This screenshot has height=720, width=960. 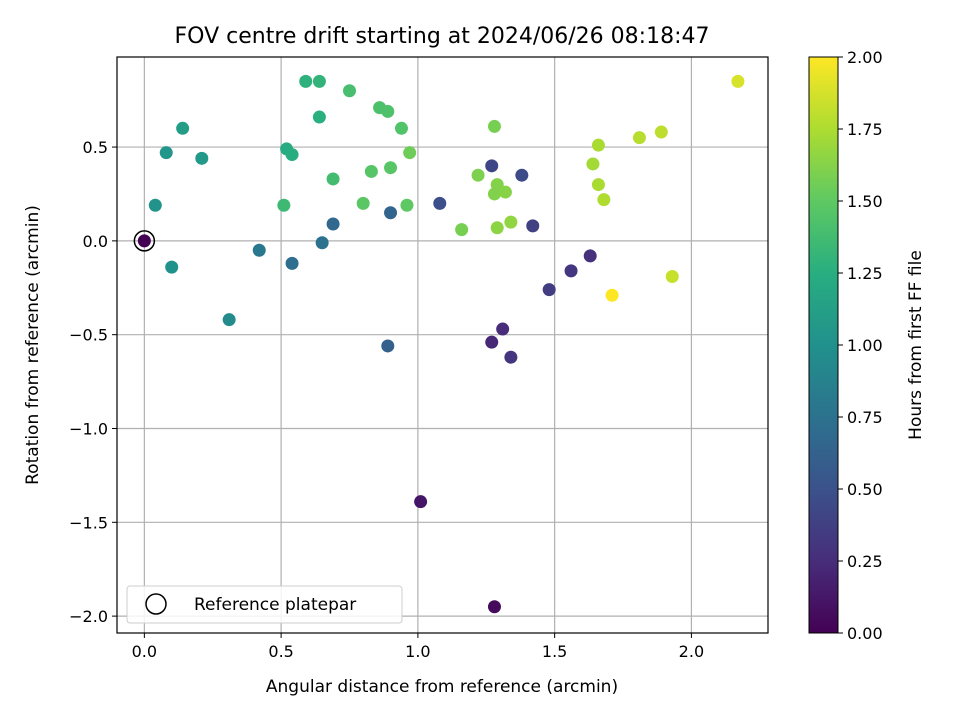 I want to click on colorbar-ticks: 0.00 0.25 0.50 0.75 1.00 1.25 1.50 1.75 2.00, so click(x=860, y=345).